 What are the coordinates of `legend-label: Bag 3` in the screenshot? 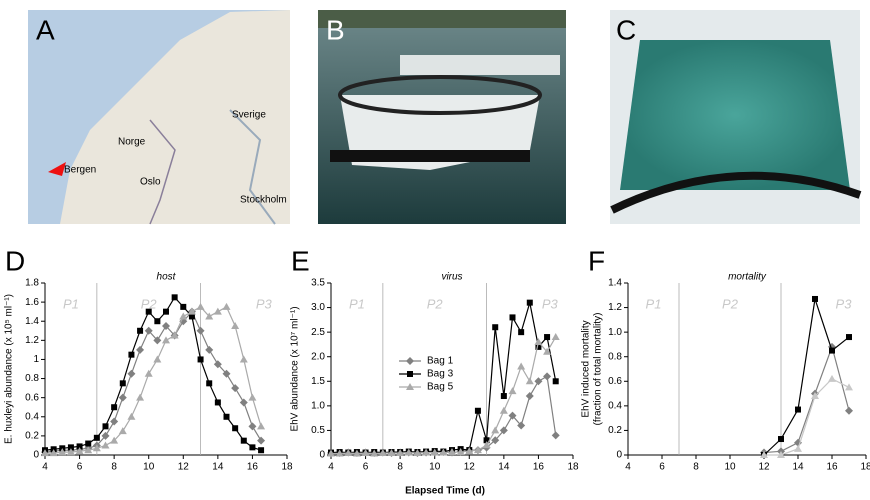 It's located at (440, 374).